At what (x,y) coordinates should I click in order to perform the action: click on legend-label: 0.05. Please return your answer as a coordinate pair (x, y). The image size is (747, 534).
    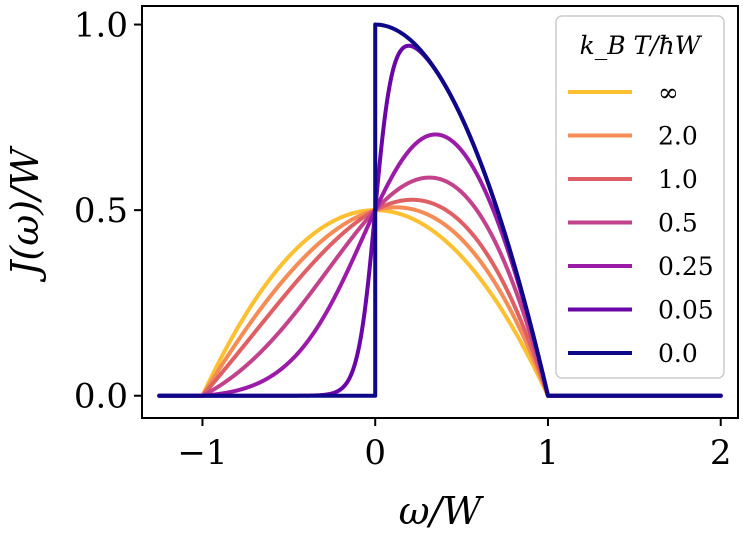
    Looking at the image, I should click on (686, 310).